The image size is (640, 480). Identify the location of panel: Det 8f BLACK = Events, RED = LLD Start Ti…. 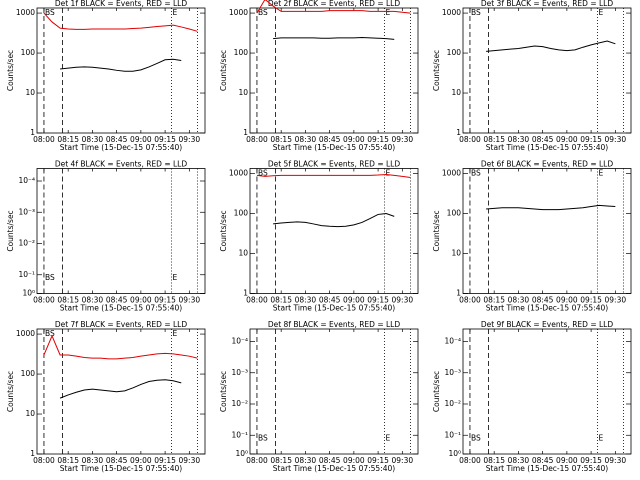
(319, 396).